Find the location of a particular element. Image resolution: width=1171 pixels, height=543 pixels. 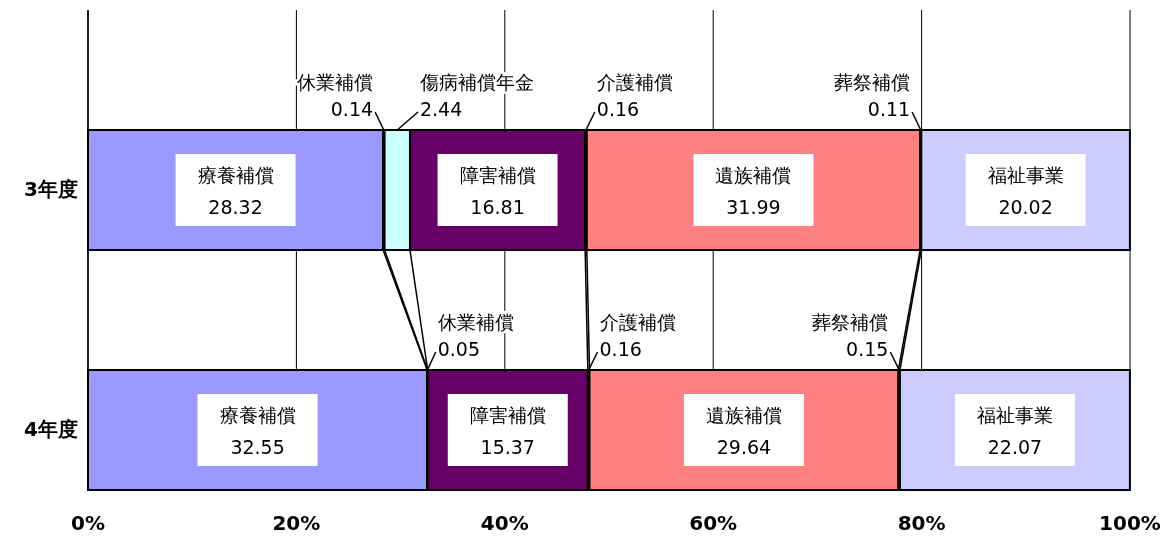

data-label: 0.14 is located at coordinates (352, 109).